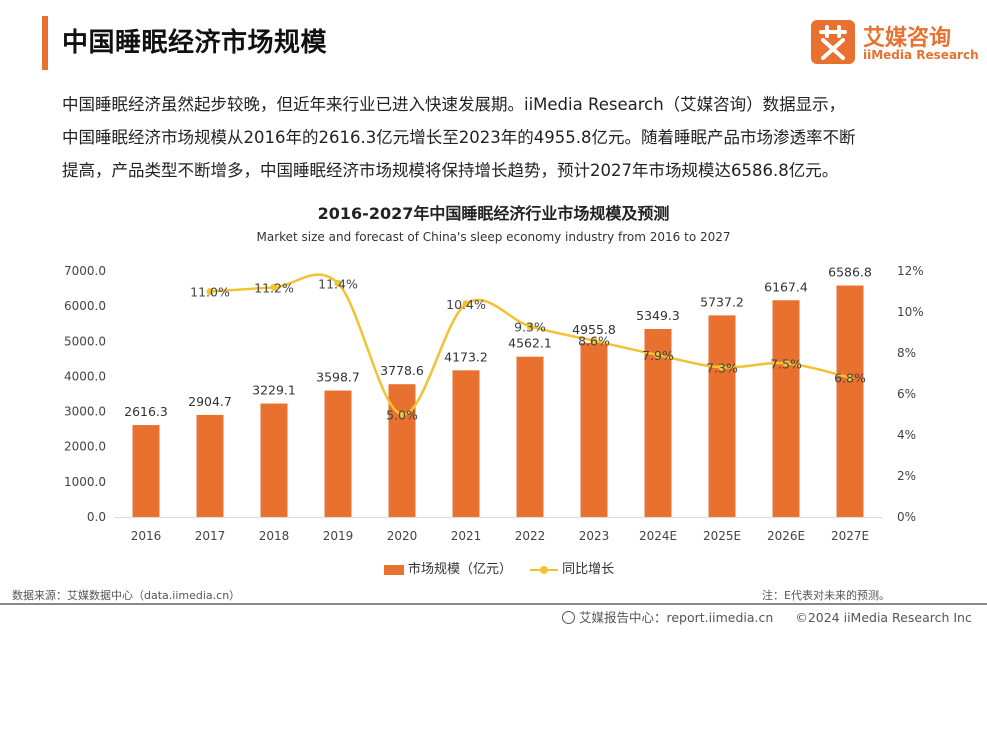 This screenshot has height=741, width=987. I want to click on bar-value-label: 3778.6, so click(402, 370).